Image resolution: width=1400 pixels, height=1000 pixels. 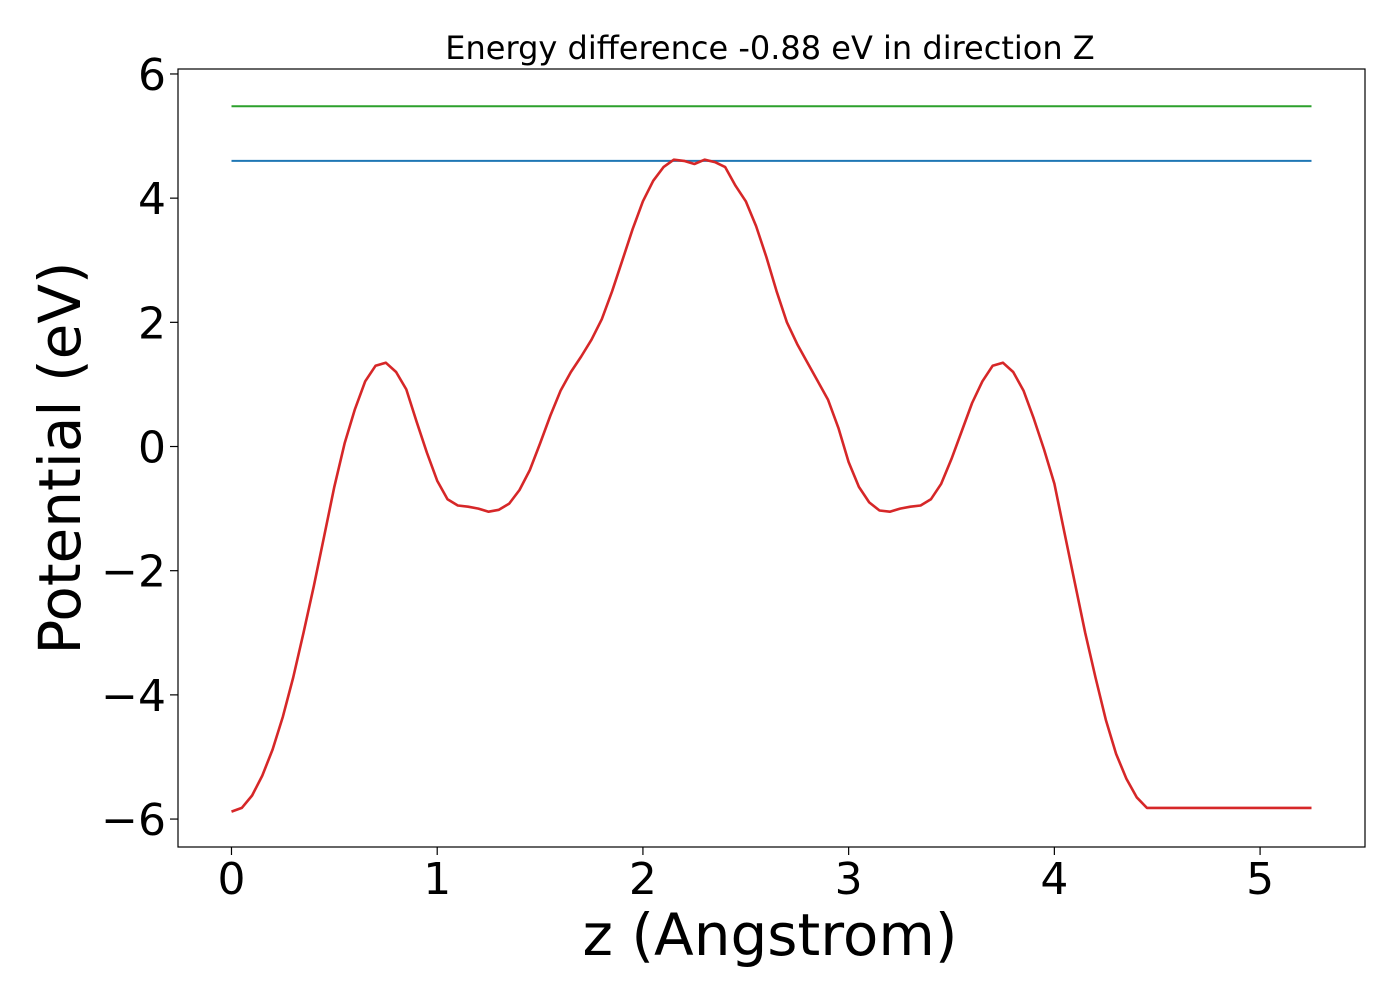 I want to click on y-tick-label: 6, so click(x=152, y=75).